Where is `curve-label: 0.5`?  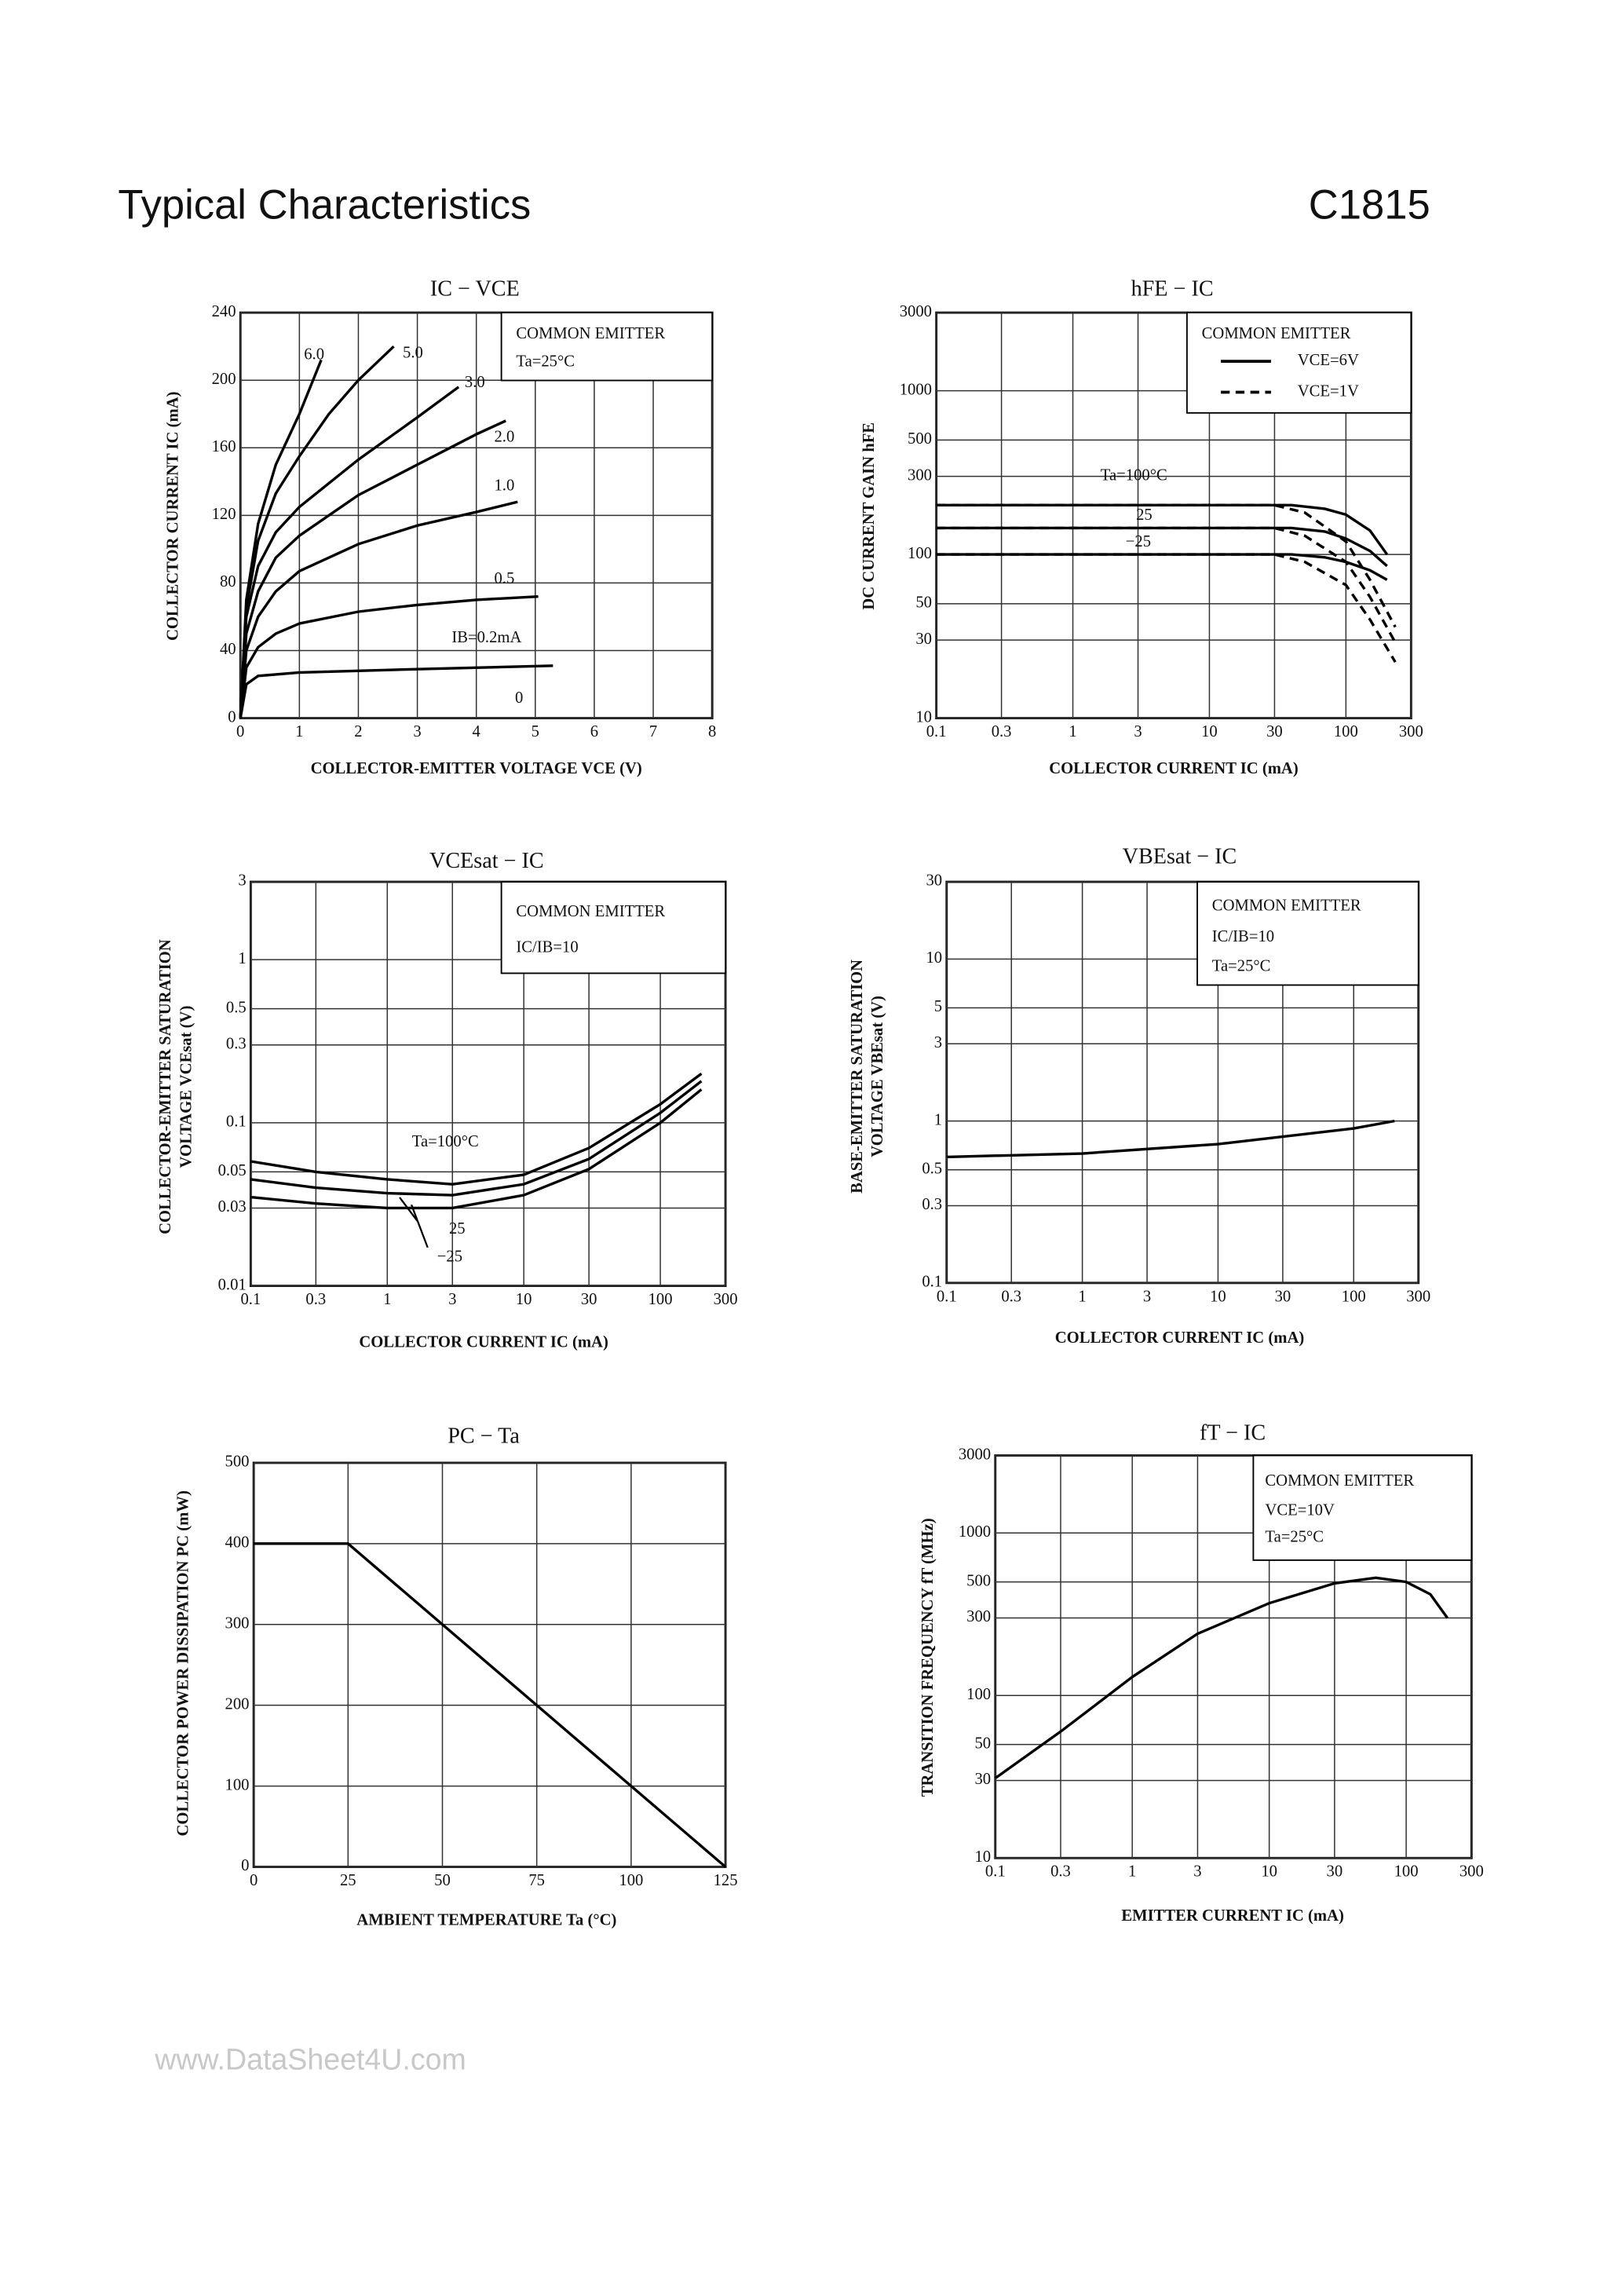
curve-label: 0.5 is located at coordinates (504, 579).